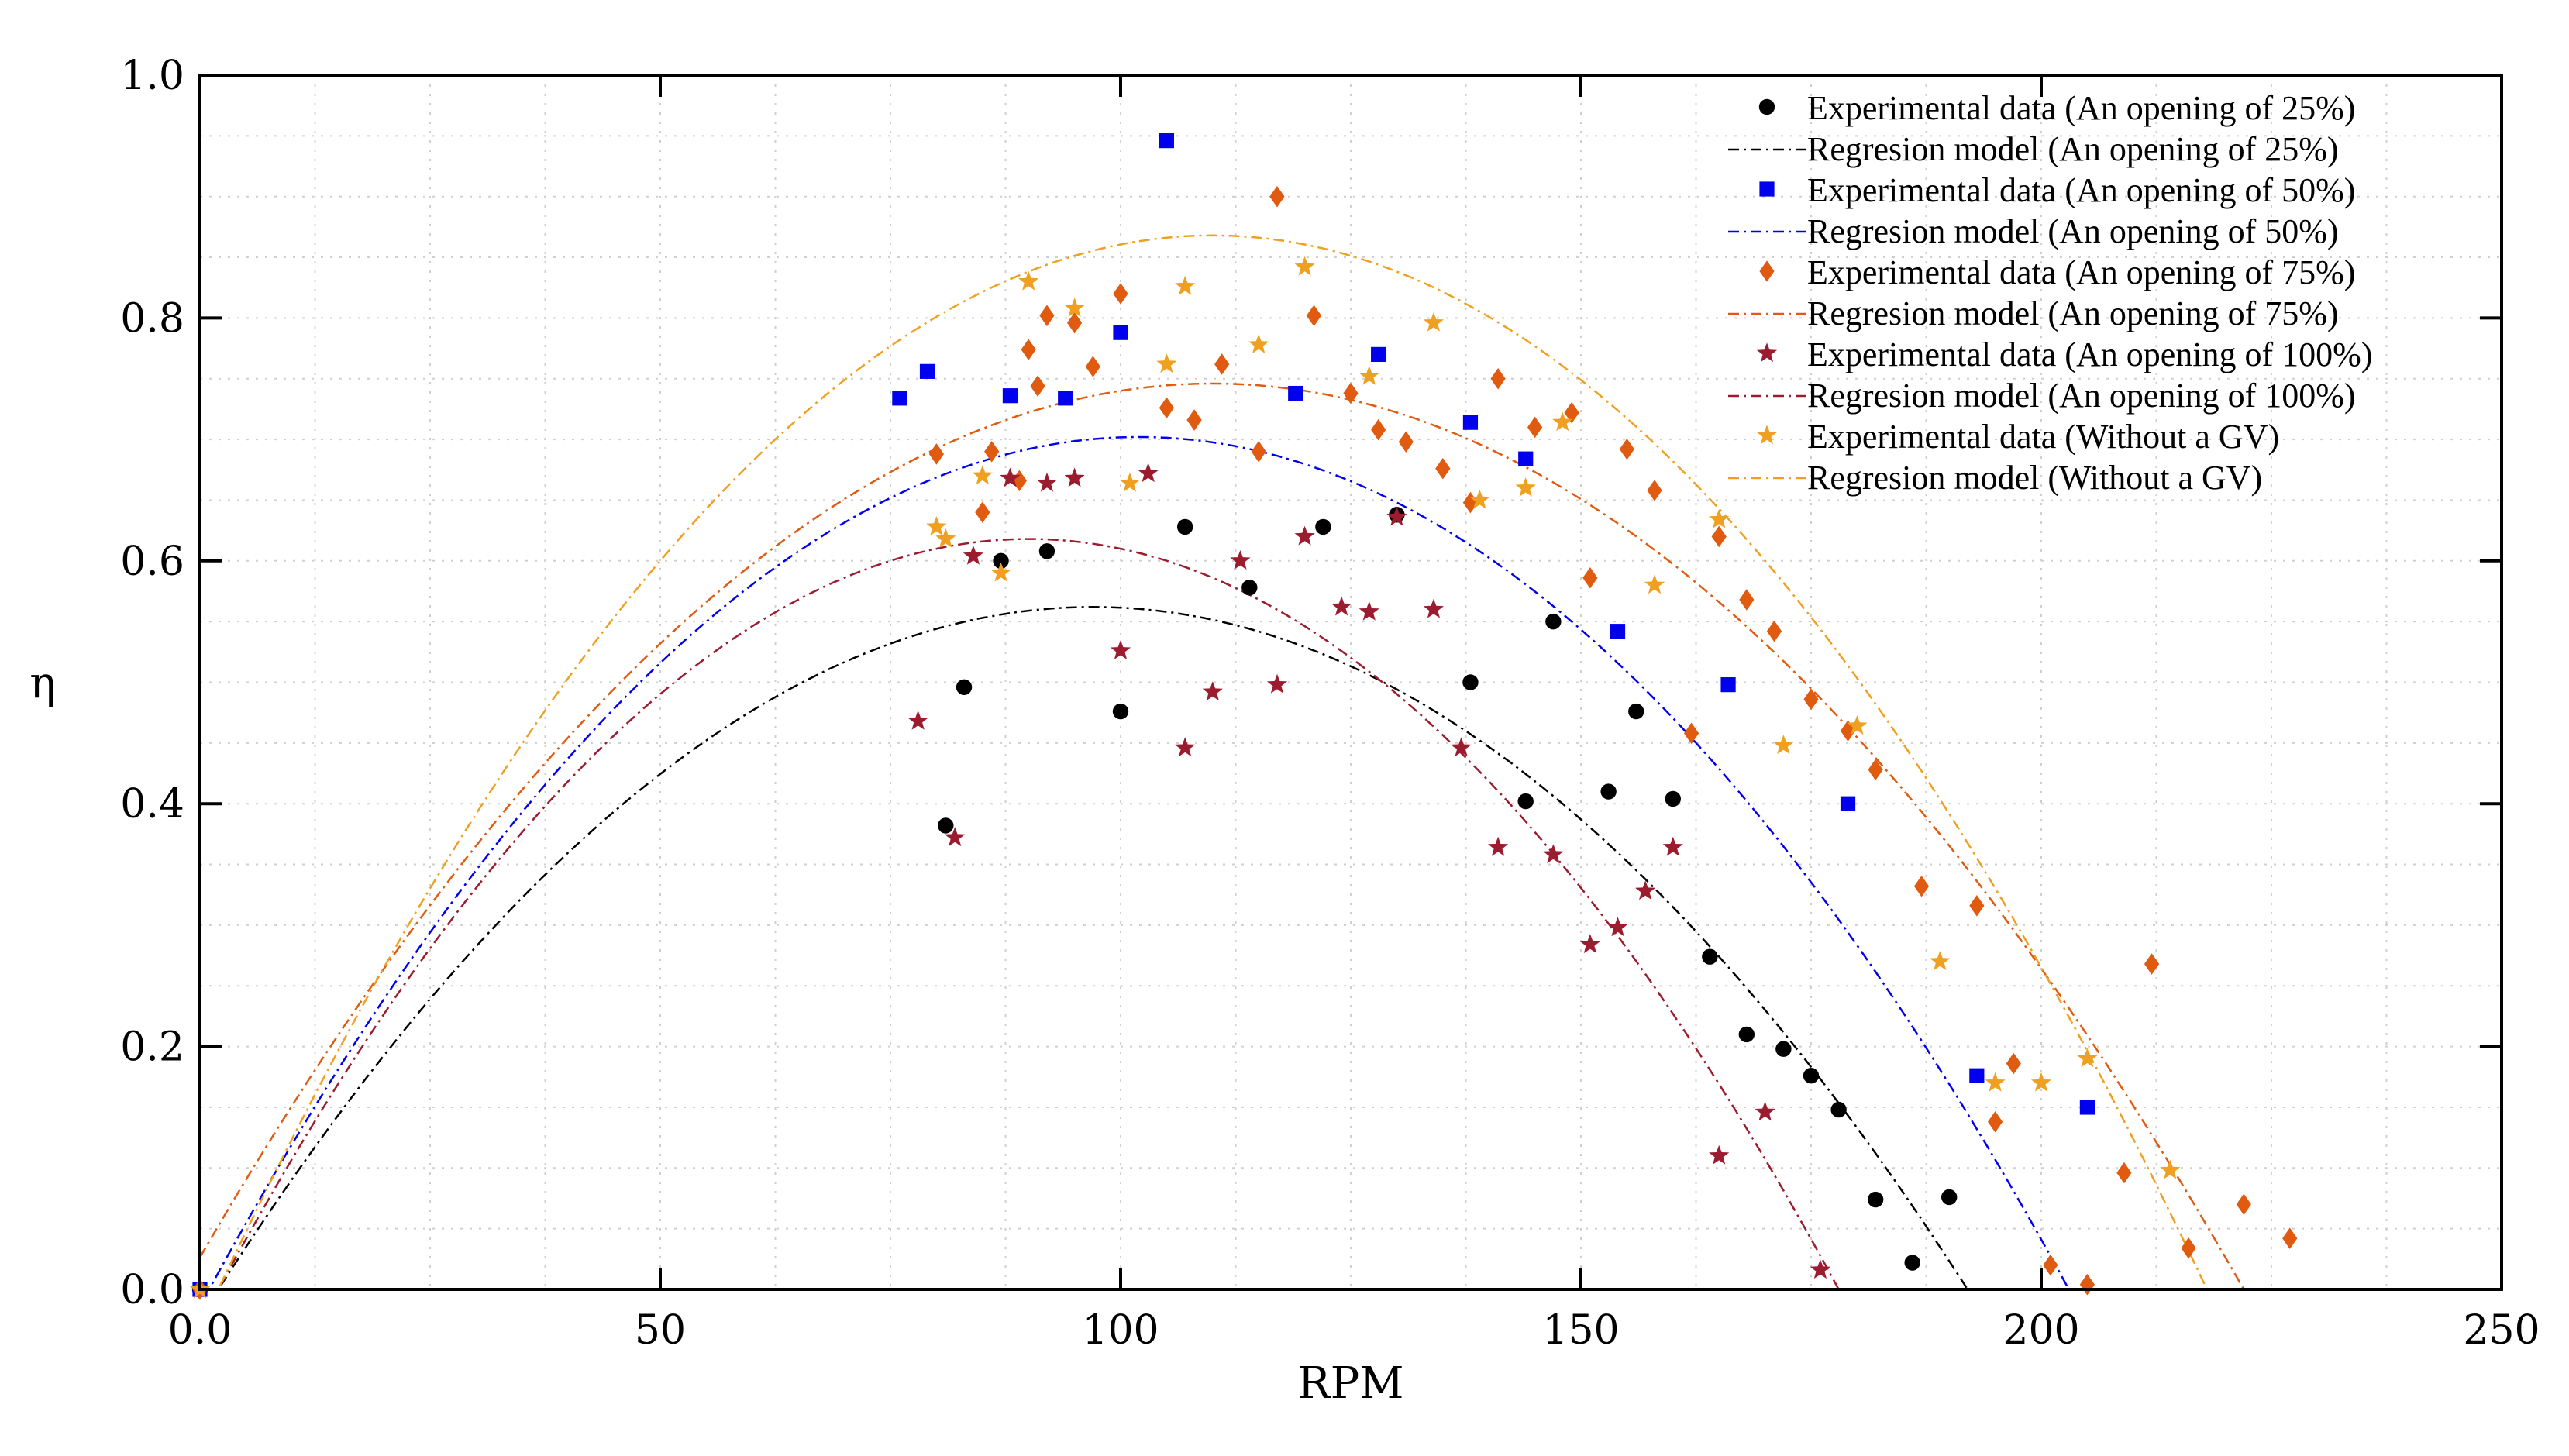 This screenshot has height=1456, width=2569. What do you see at coordinates (2081, 272) in the screenshot?
I see `legend-entry-label: Experimental data (An opening of 75%)` at bounding box center [2081, 272].